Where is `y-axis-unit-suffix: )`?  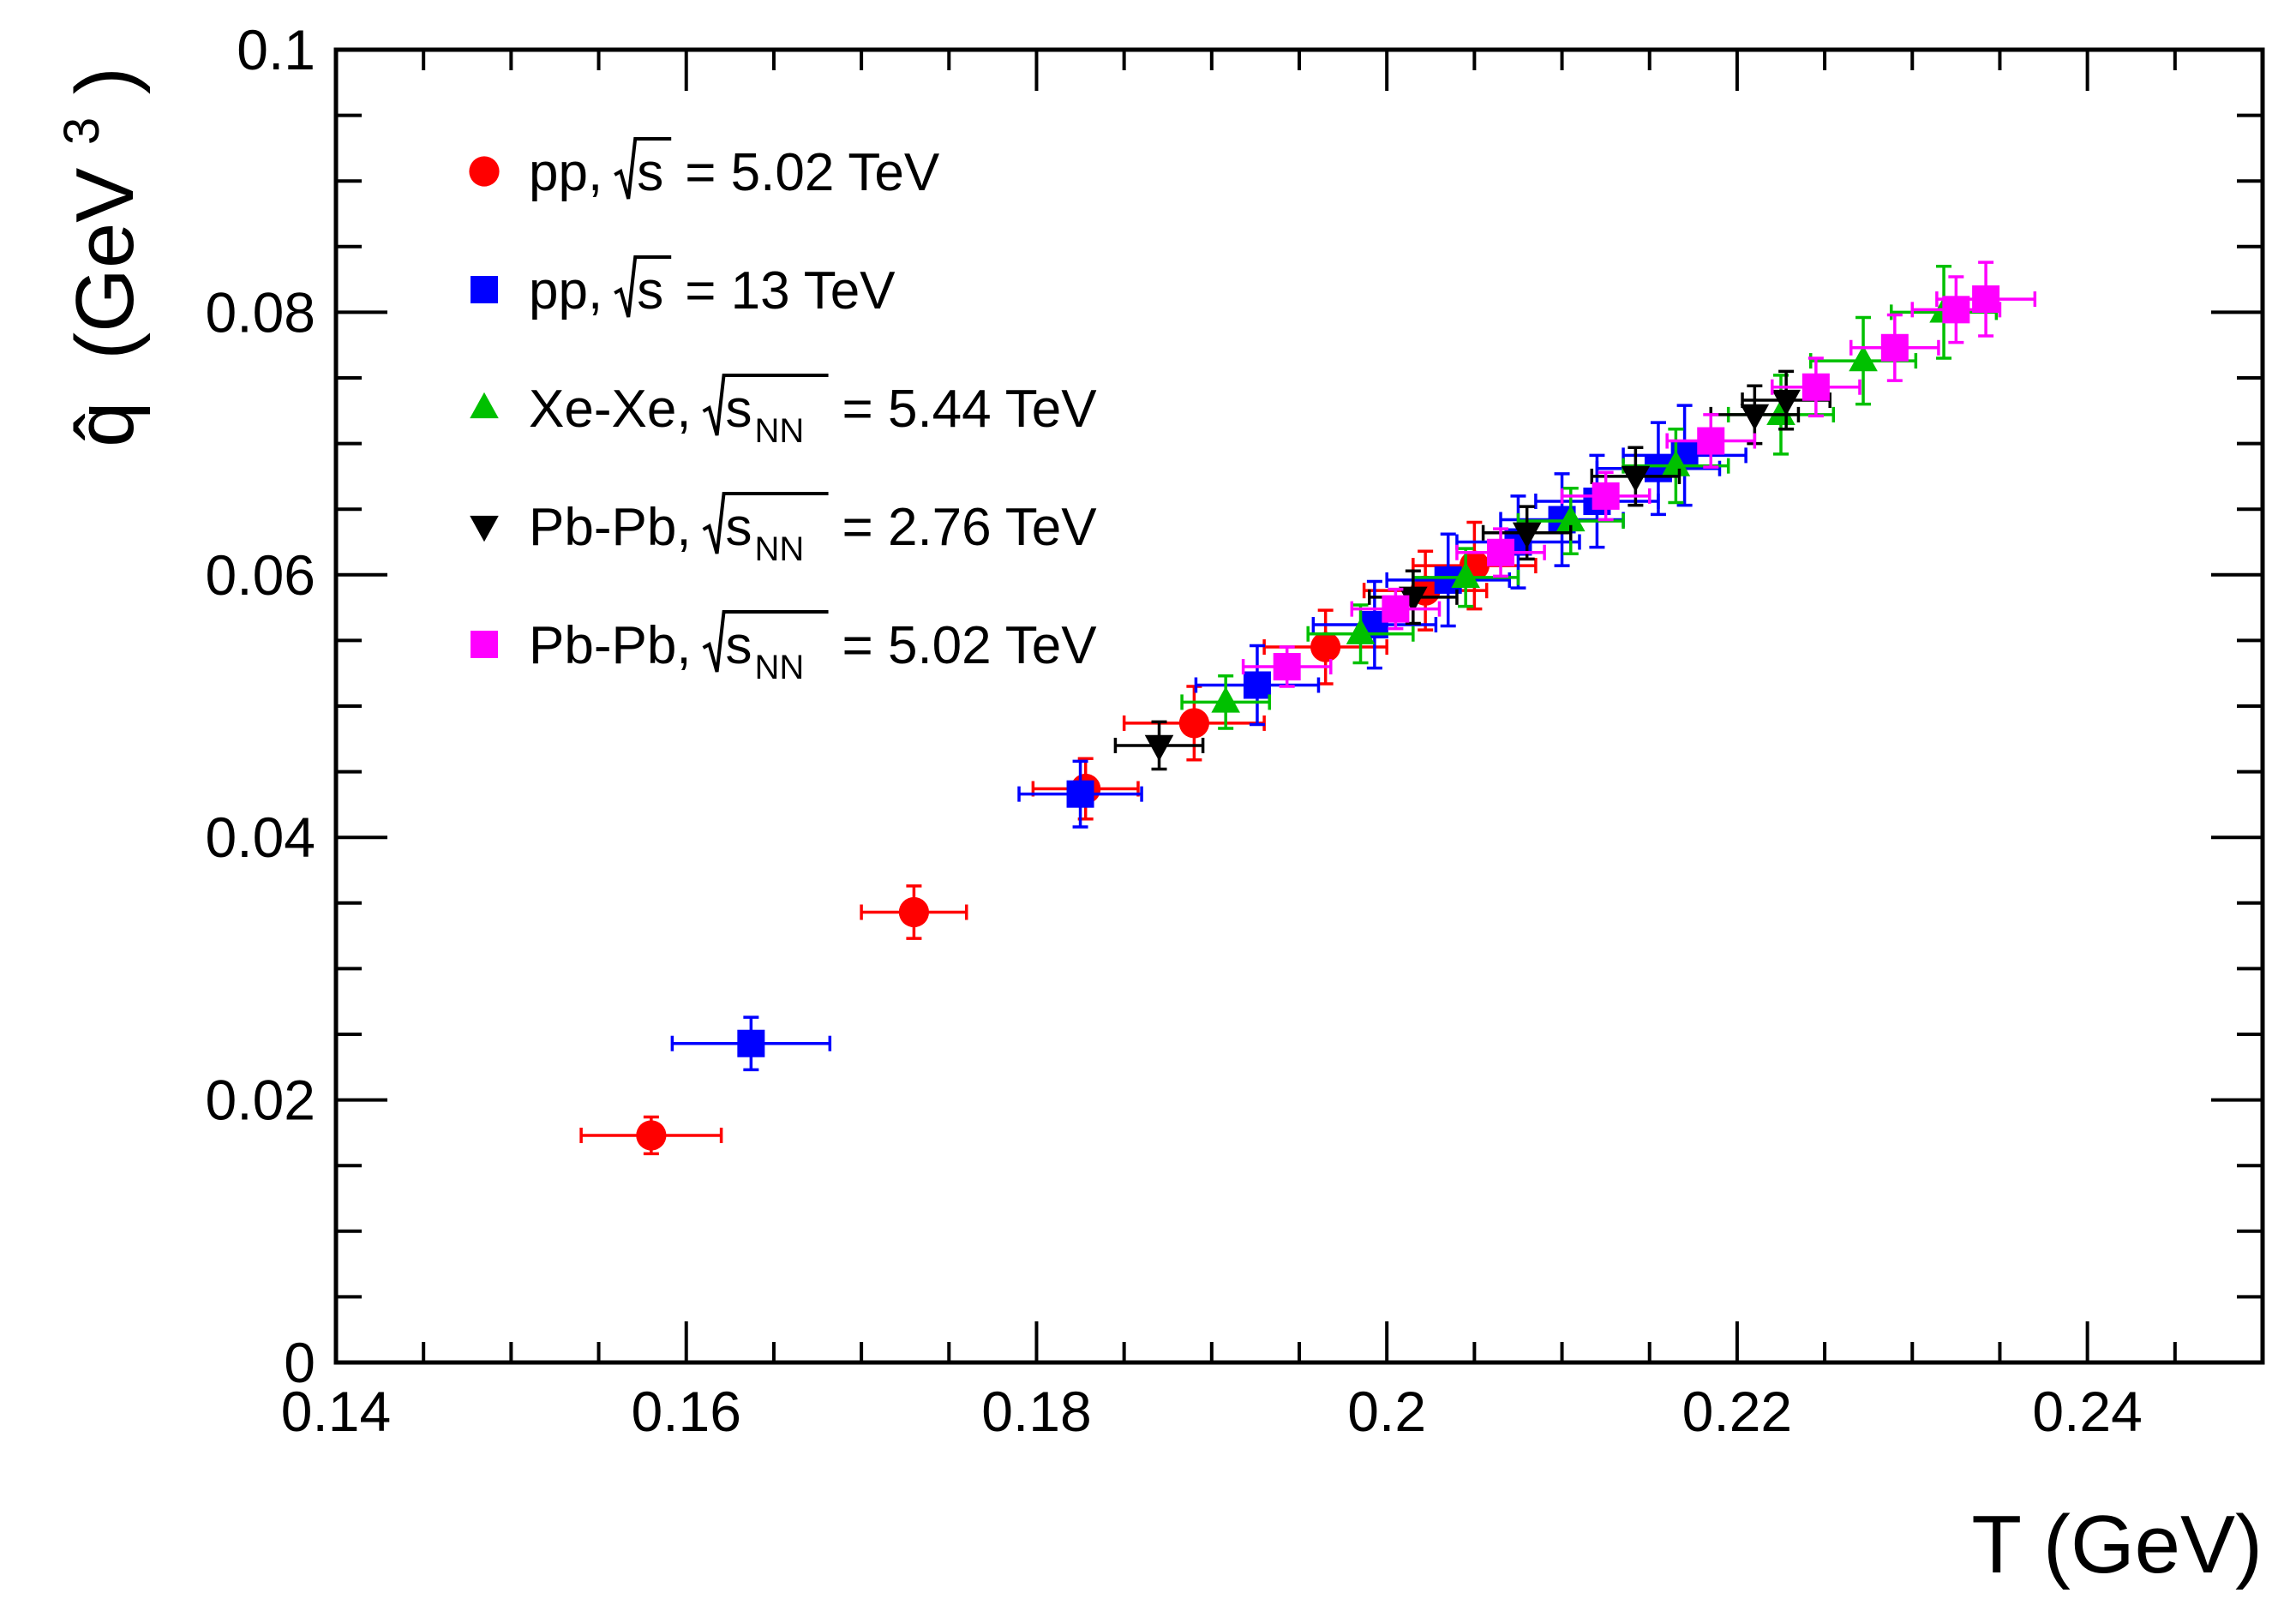 y-axis-unit-suffix: ) is located at coordinates (105, 80).